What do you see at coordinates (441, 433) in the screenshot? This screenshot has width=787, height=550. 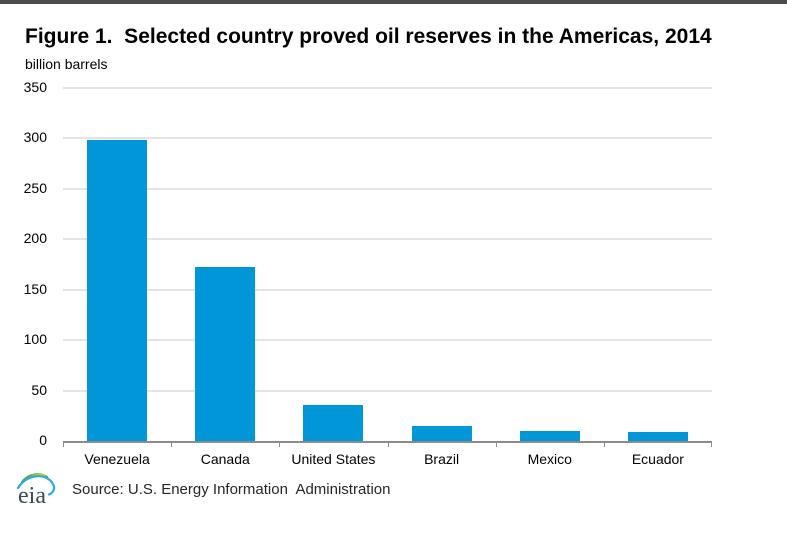 I see `bar-brazil` at bounding box center [441, 433].